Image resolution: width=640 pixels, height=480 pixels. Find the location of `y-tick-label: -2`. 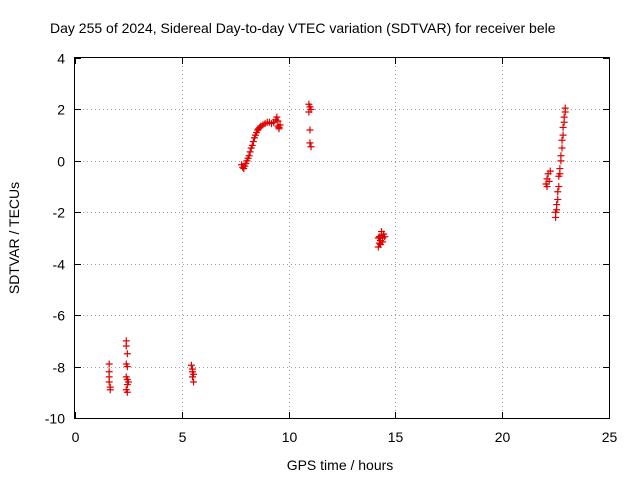

y-tick-label: -2 is located at coordinates (59, 213).